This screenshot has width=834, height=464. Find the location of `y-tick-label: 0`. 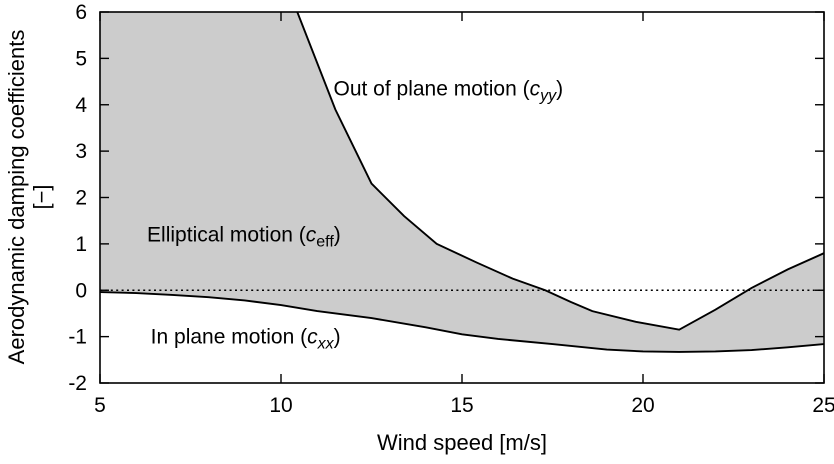

y-tick-label: 0 is located at coordinates (81, 290).